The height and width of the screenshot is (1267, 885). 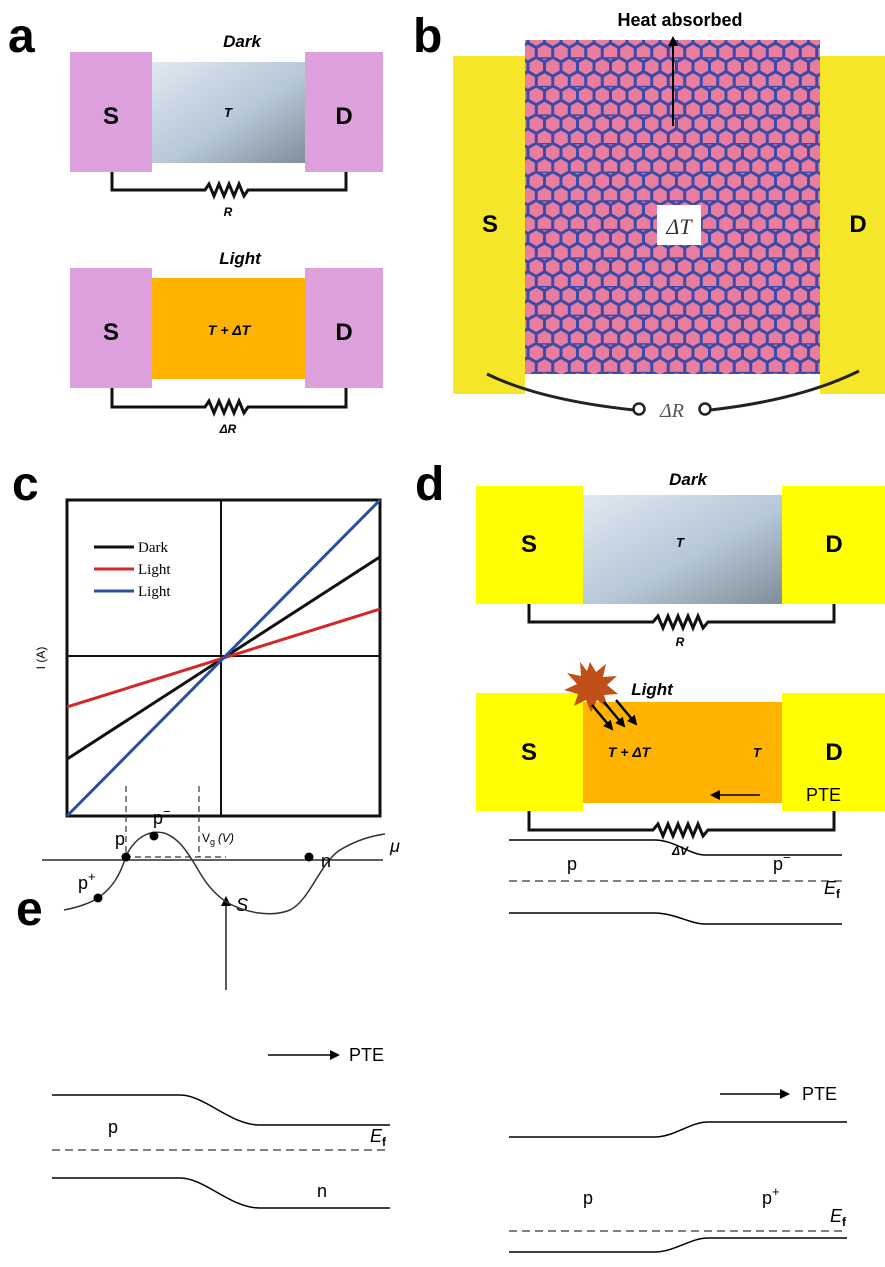 What do you see at coordinates (98, 898) in the screenshot?
I see `panel-e-point-pplus` at bounding box center [98, 898].